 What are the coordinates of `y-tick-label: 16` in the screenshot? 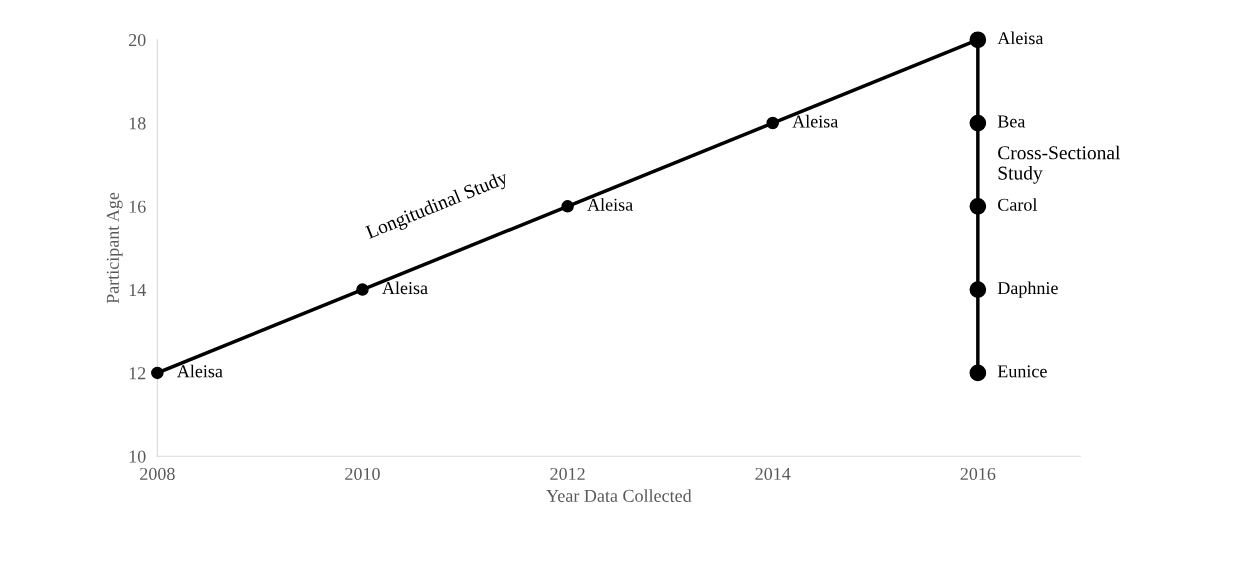 It's located at (137, 206).